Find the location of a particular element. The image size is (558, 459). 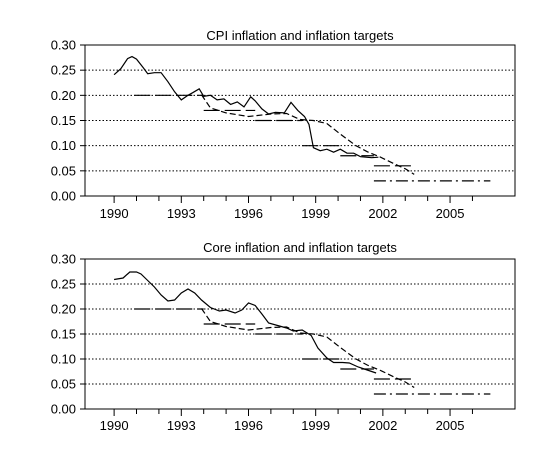

panel-title: Core inflation and inflation targets is located at coordinates (300, 247).